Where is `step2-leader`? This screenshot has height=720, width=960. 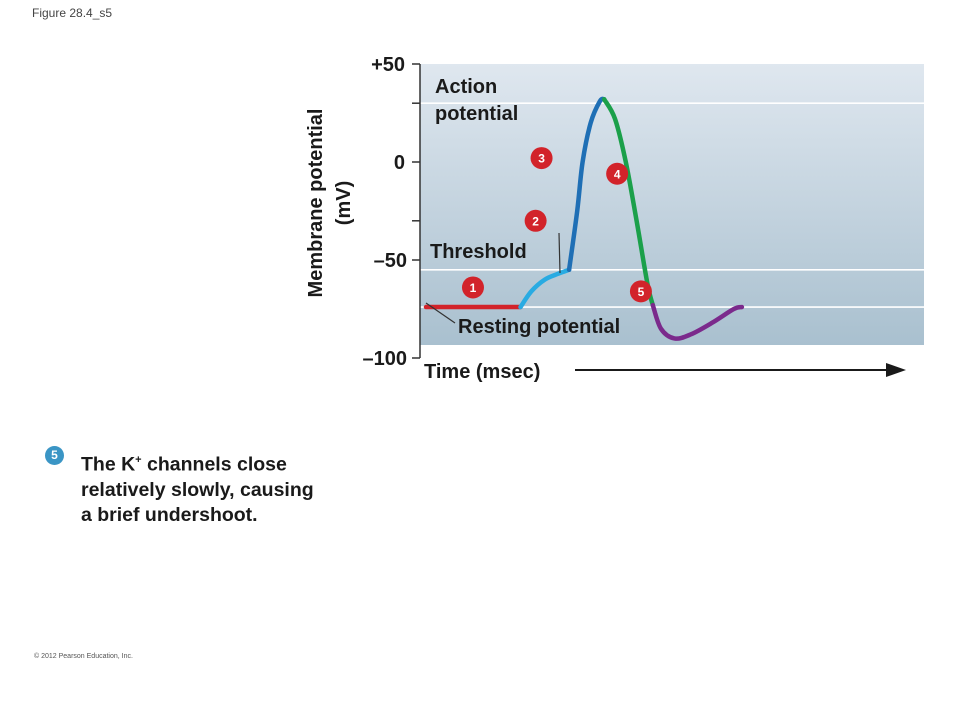 step2-leader is located at coordinates (559, 253).